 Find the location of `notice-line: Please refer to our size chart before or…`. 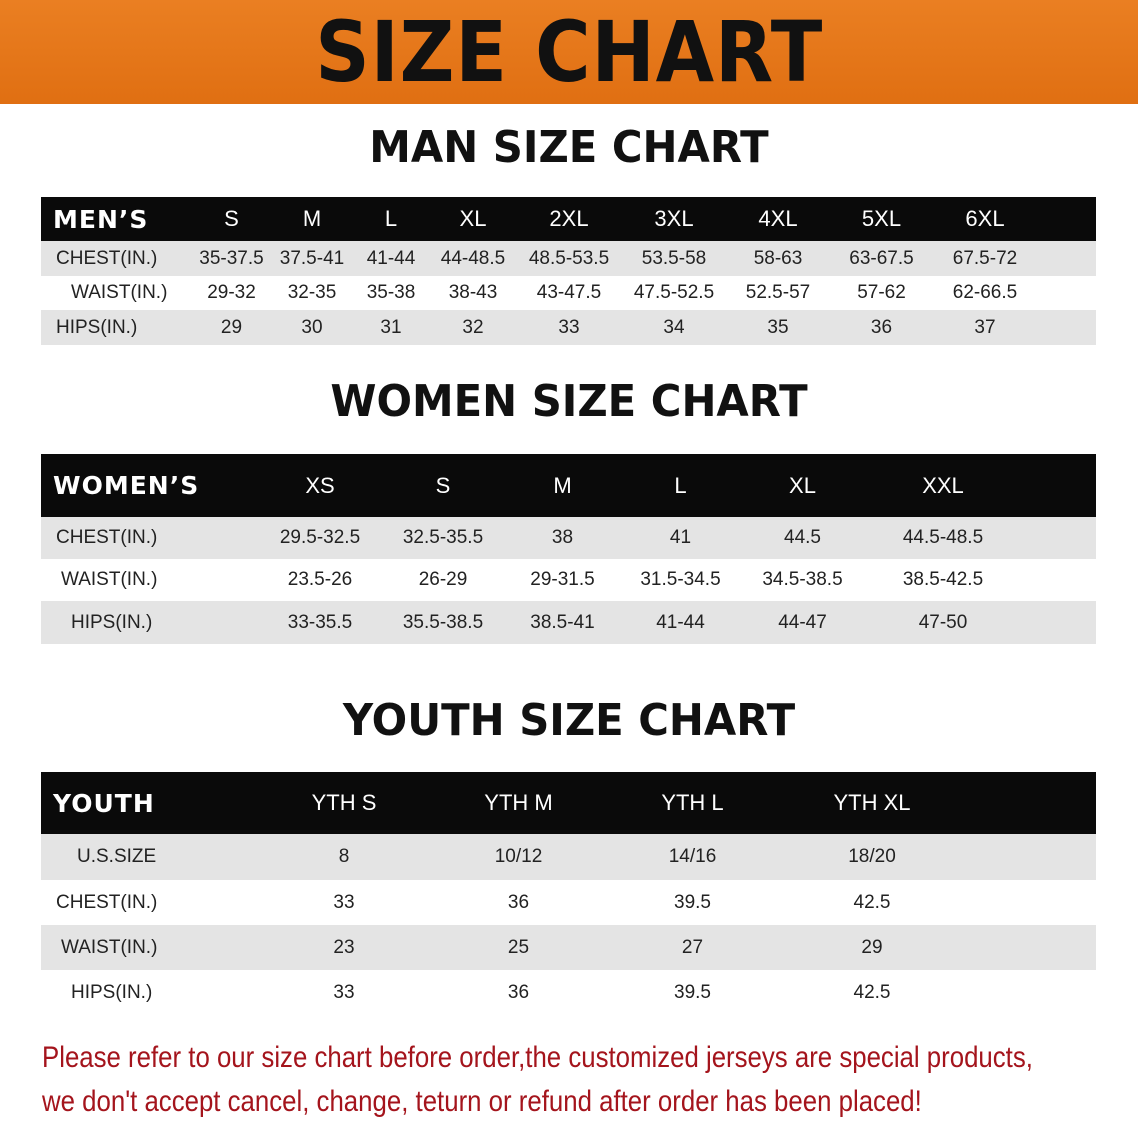

notice-line: Please refer to our size chart before or… is located at coordinates (537, 1057).